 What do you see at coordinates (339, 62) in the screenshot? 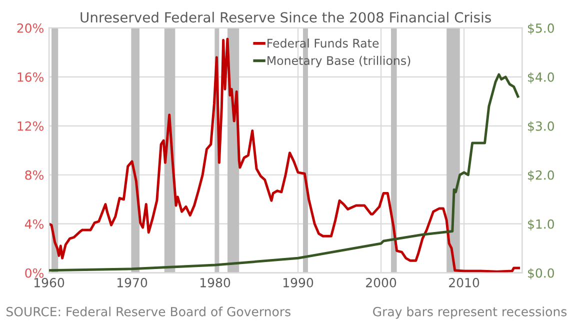
I see `legend-label: Monetary Base (trillions)` at bounding box center [339, 62].